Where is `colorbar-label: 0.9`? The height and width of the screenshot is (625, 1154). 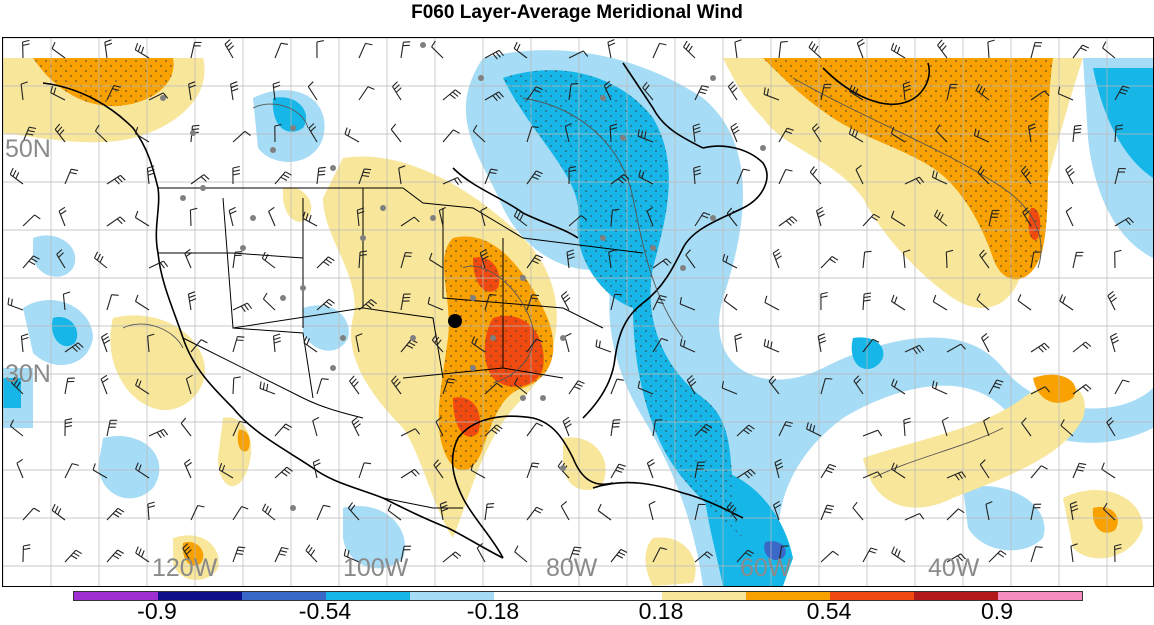
colorbar-label: 0.9 is located at coordinates (997, 611).